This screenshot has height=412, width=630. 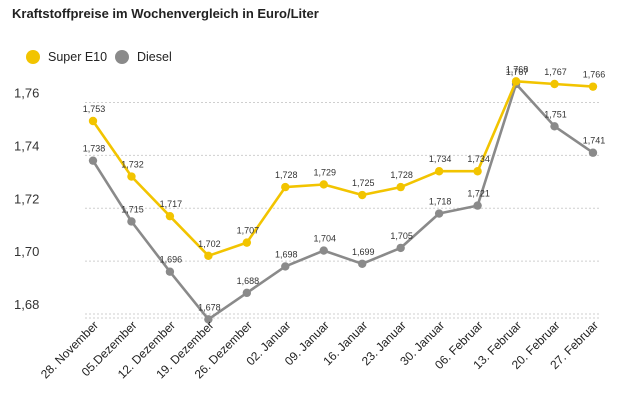 What do you see at coordinates (363, 252) in the screenshot?
I see `data-label-diesel: 1,699` at bounding box center [363, 252].